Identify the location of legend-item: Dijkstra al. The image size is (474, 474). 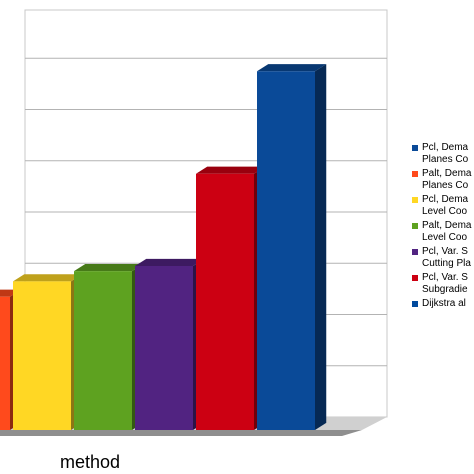
(443, 304).